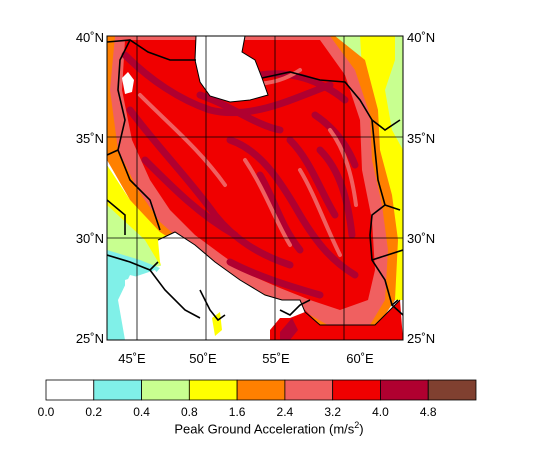 The width and height of the screenshot is (538, 464). What do you see at coordinates (237, 412) in the screenshot?
I see `color-bar-tick-label: 1.6` at bounding box center [237, 412].